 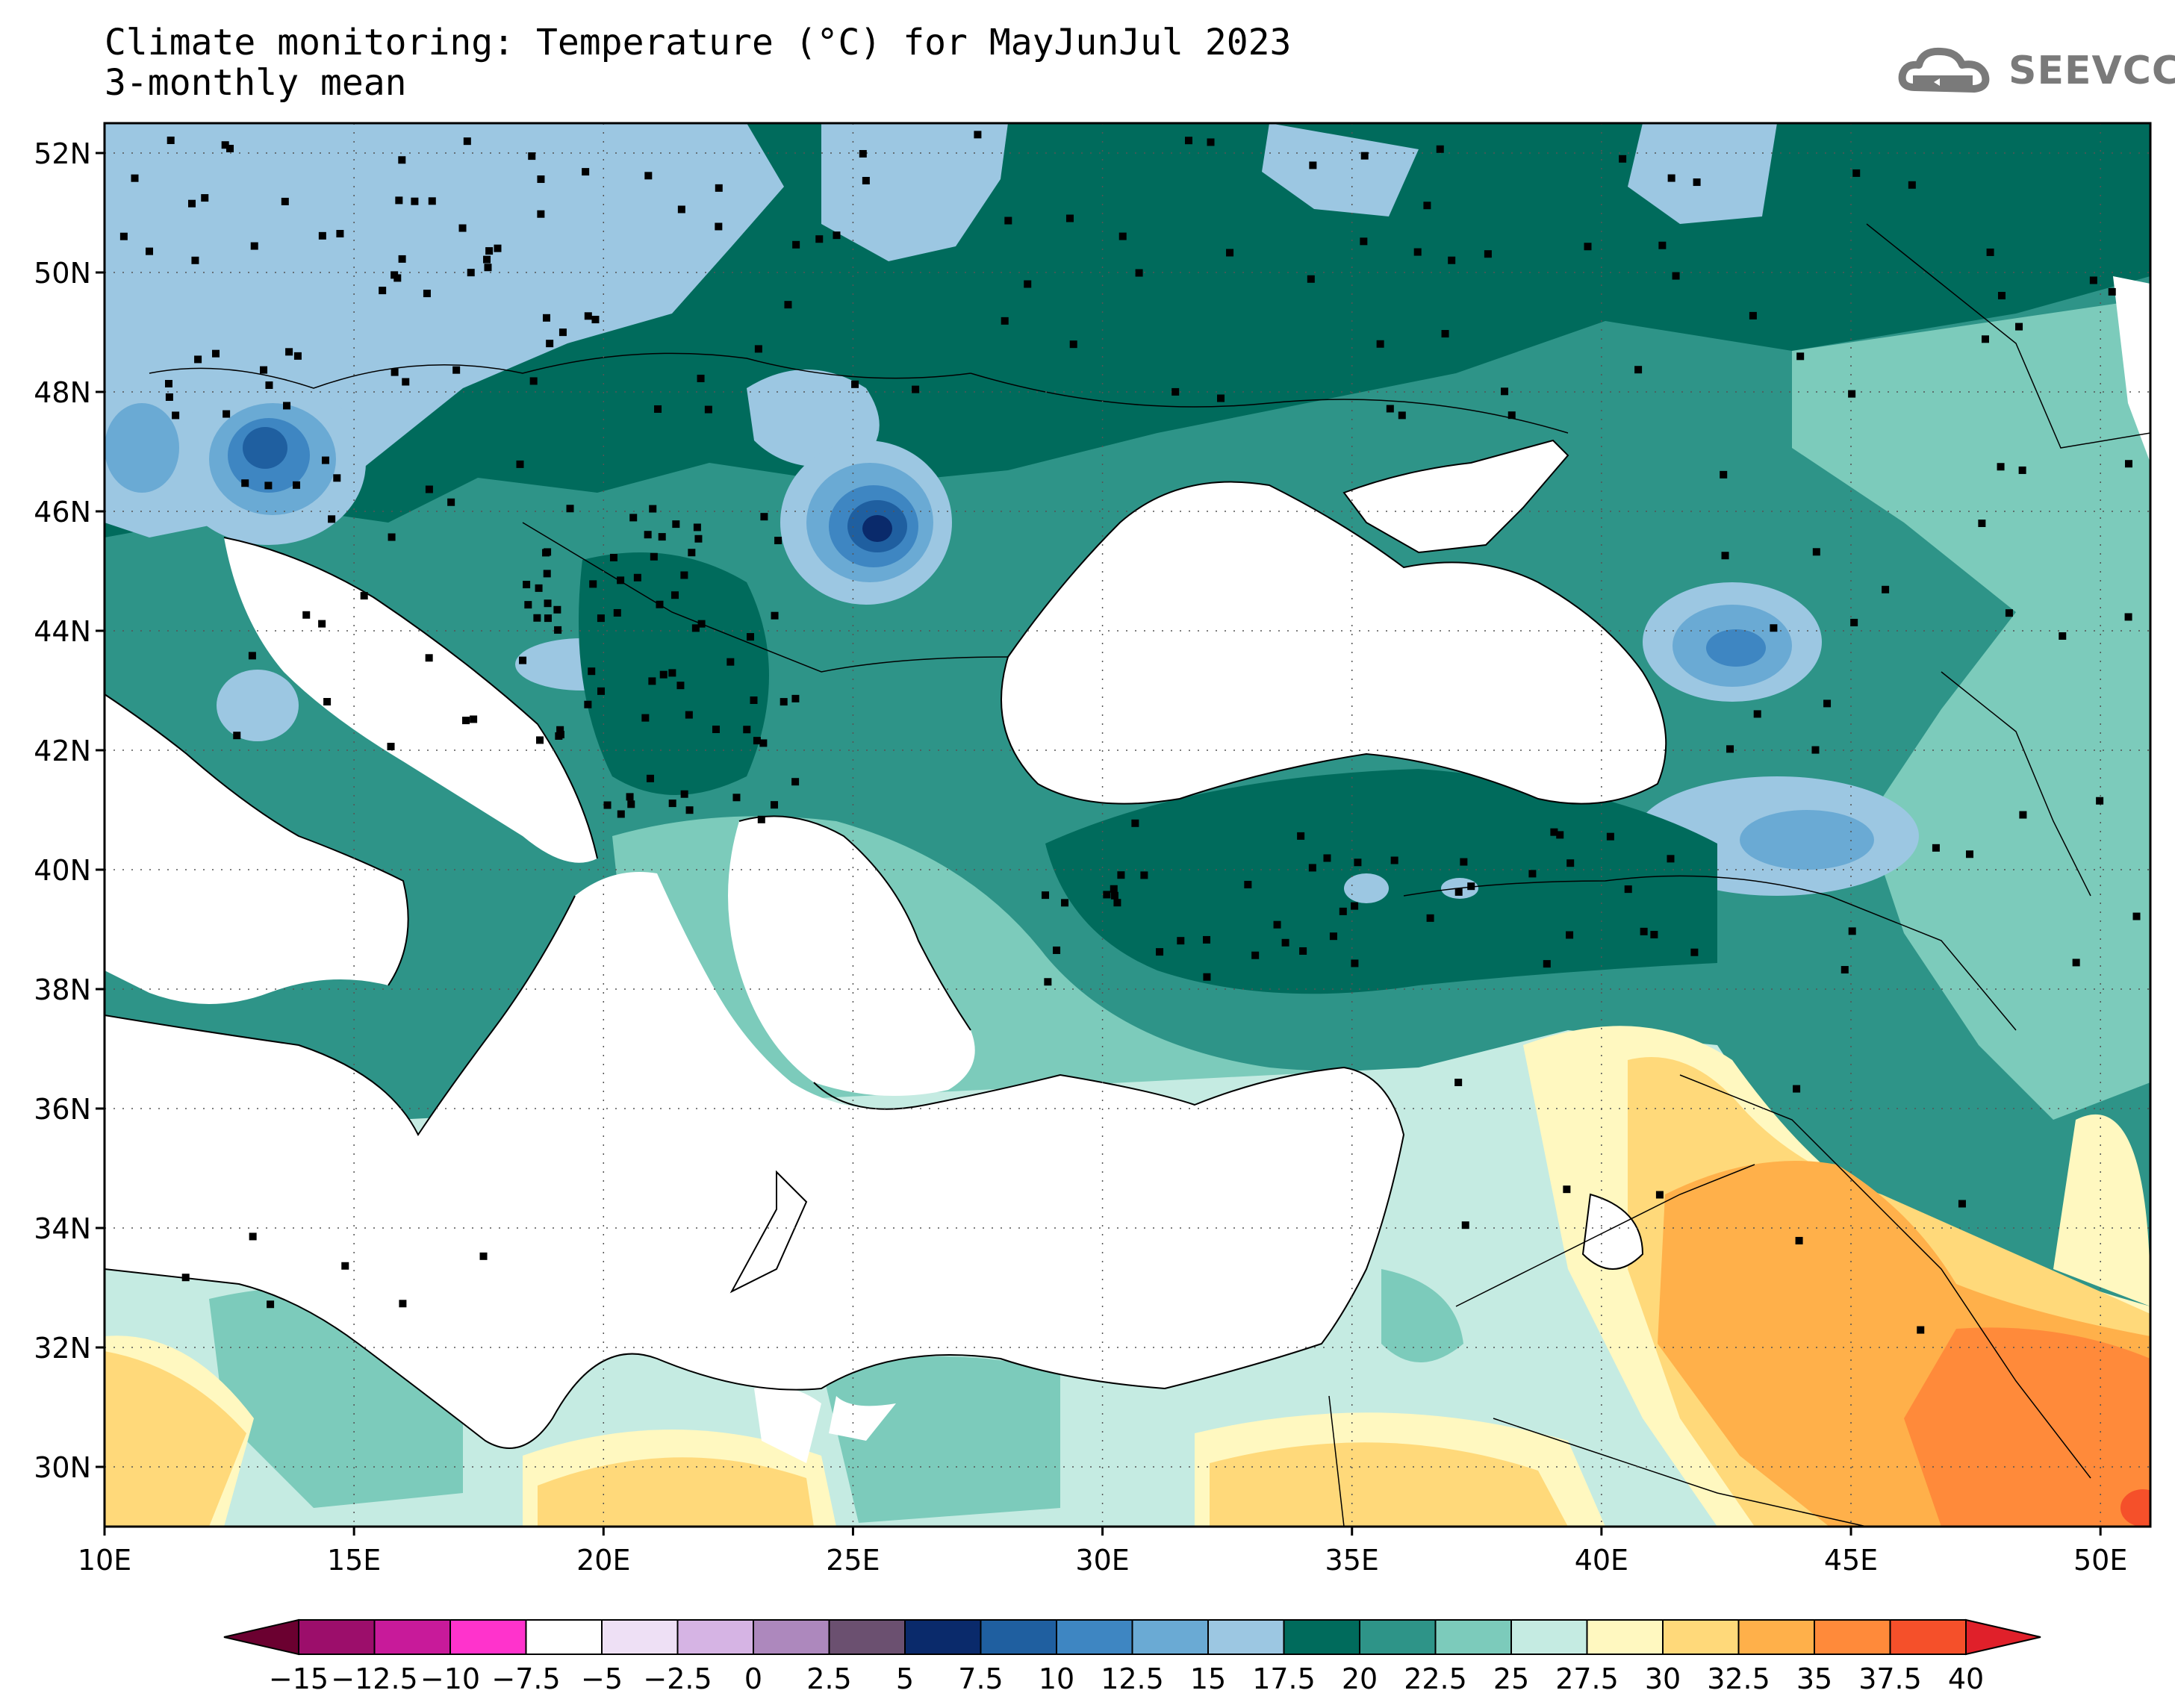 What do you see at coordinates (410, 700) in the screenshot?
I see `adriatic-sea` at bounding box center [410, 700].